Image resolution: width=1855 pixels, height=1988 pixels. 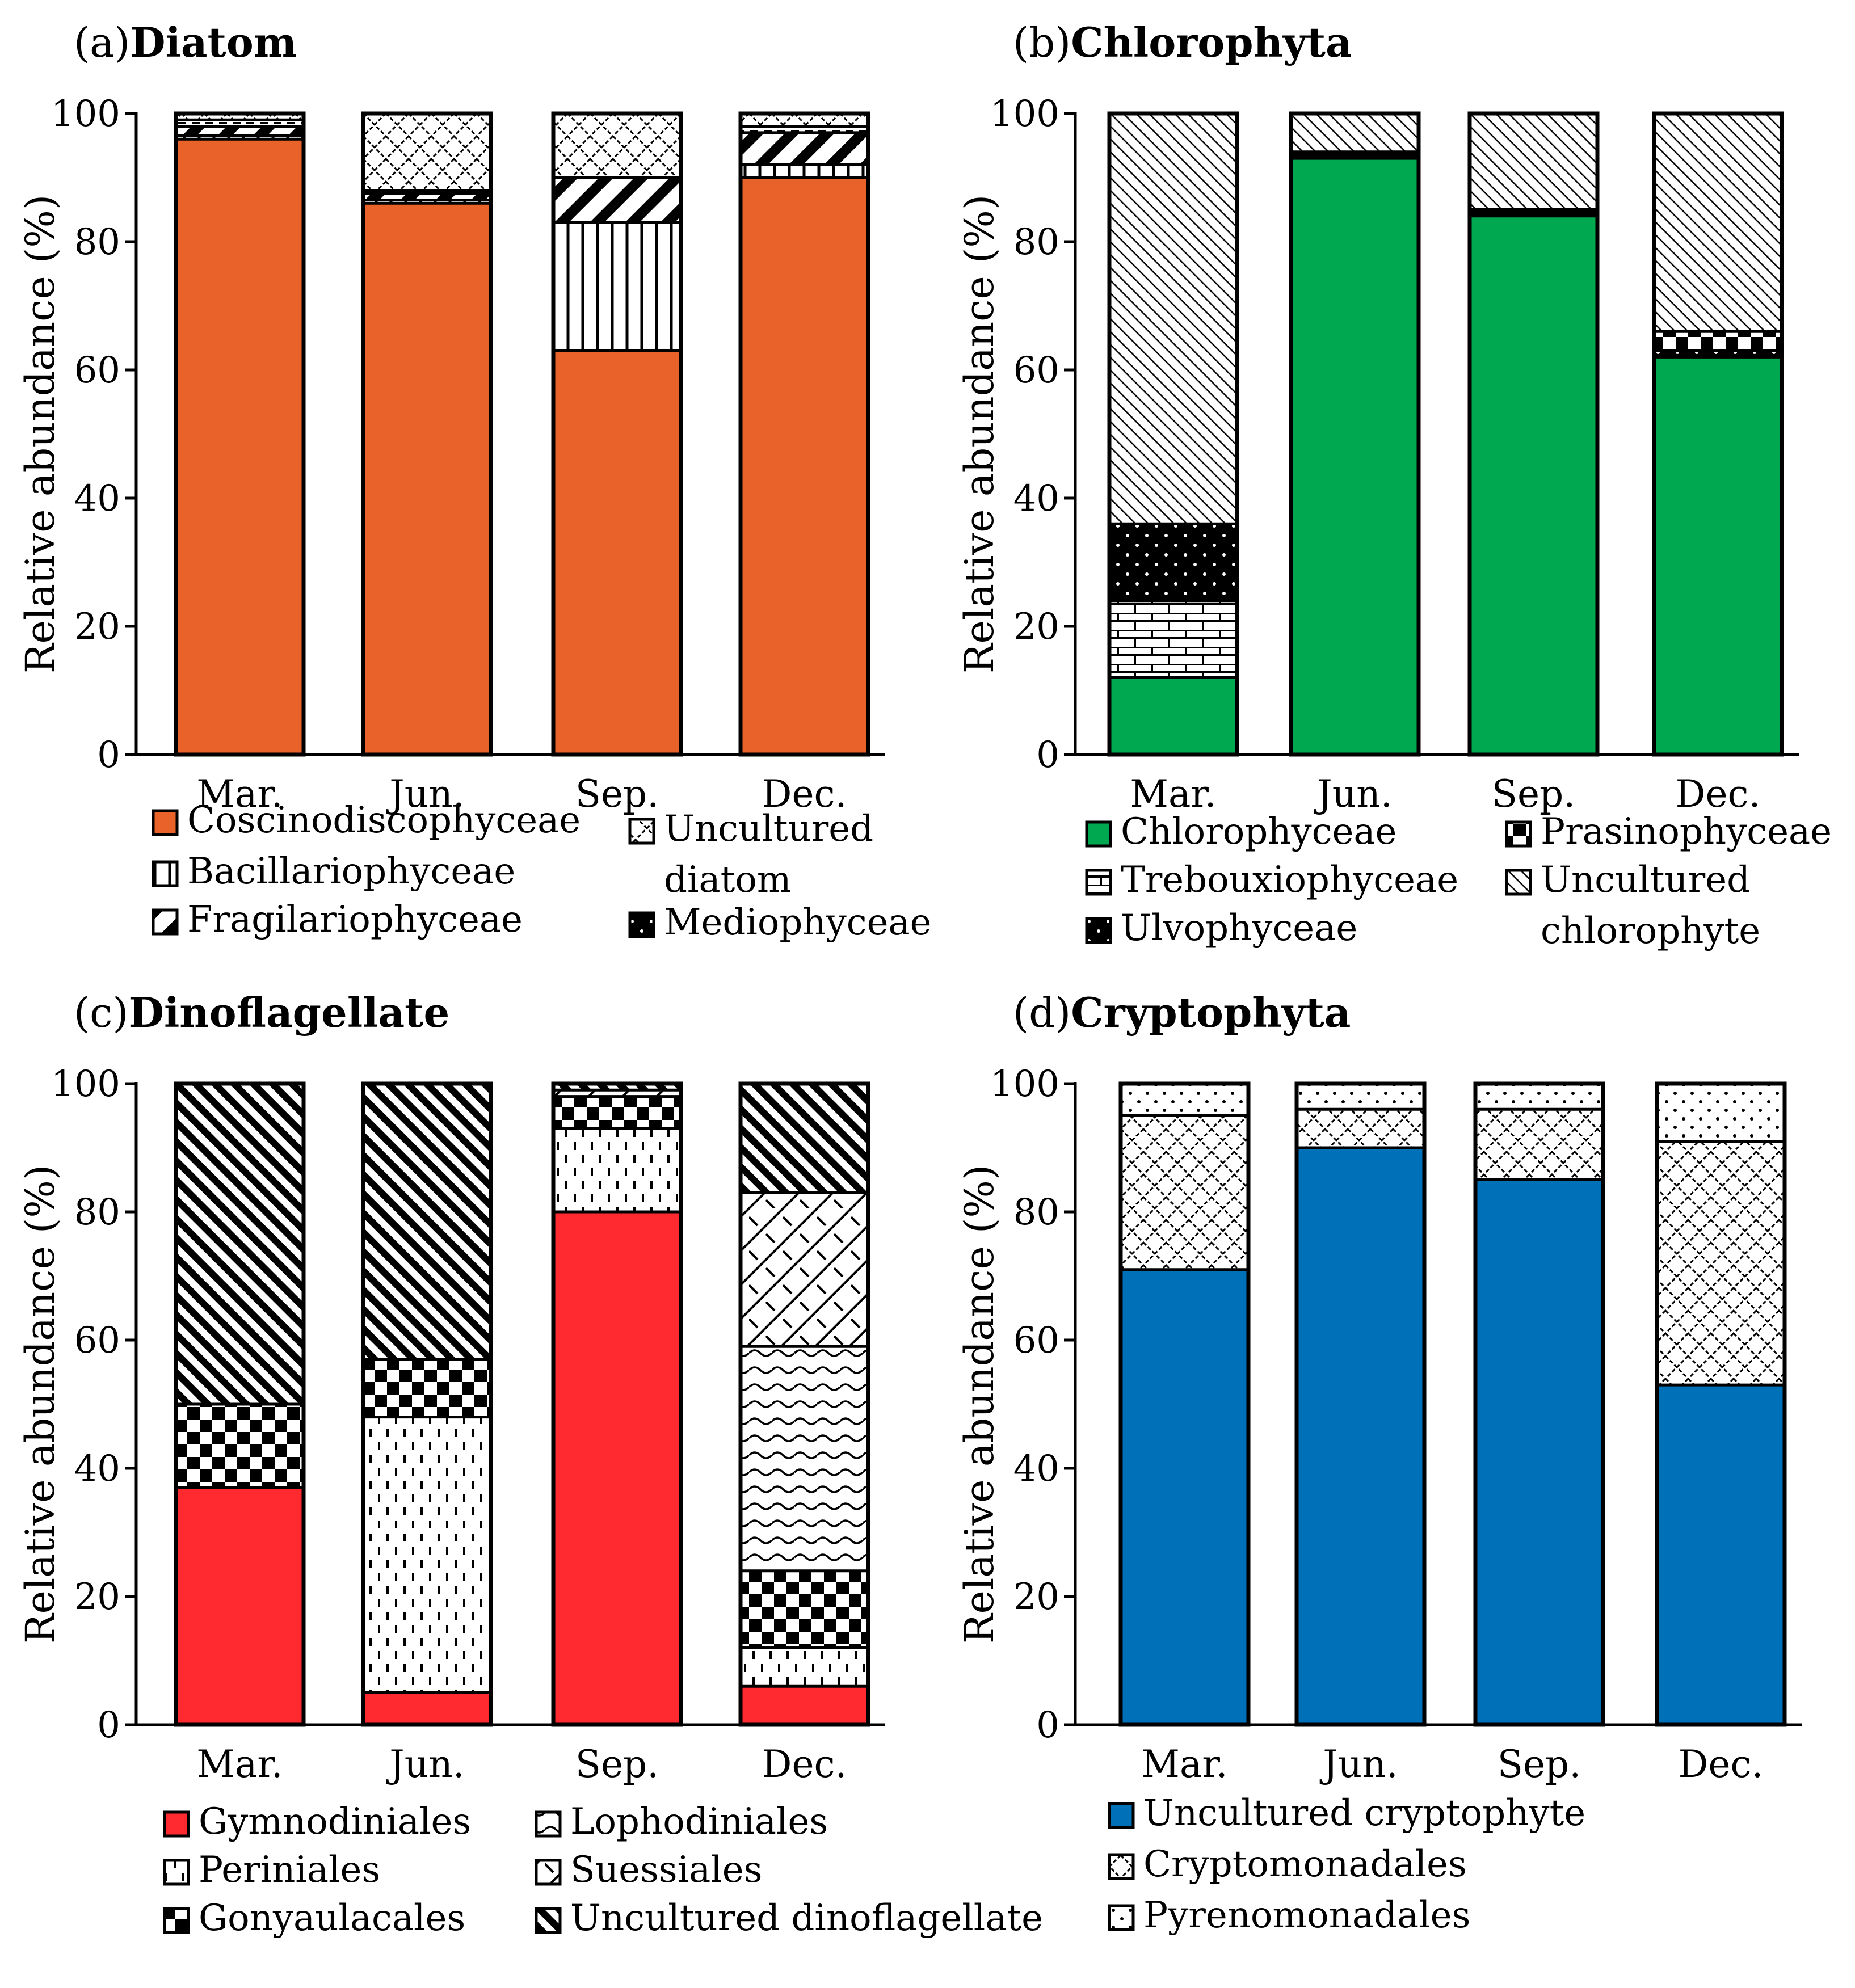 What do you see at coordinates (1184, 1192) in the screenshot?
I see `bar-segment-cryptomonadales` at bounding box center [1184, 1192].